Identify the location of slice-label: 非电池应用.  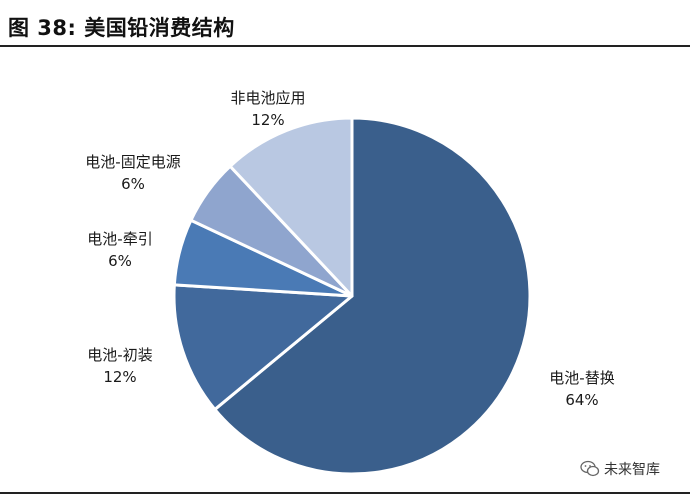
(267, 98).